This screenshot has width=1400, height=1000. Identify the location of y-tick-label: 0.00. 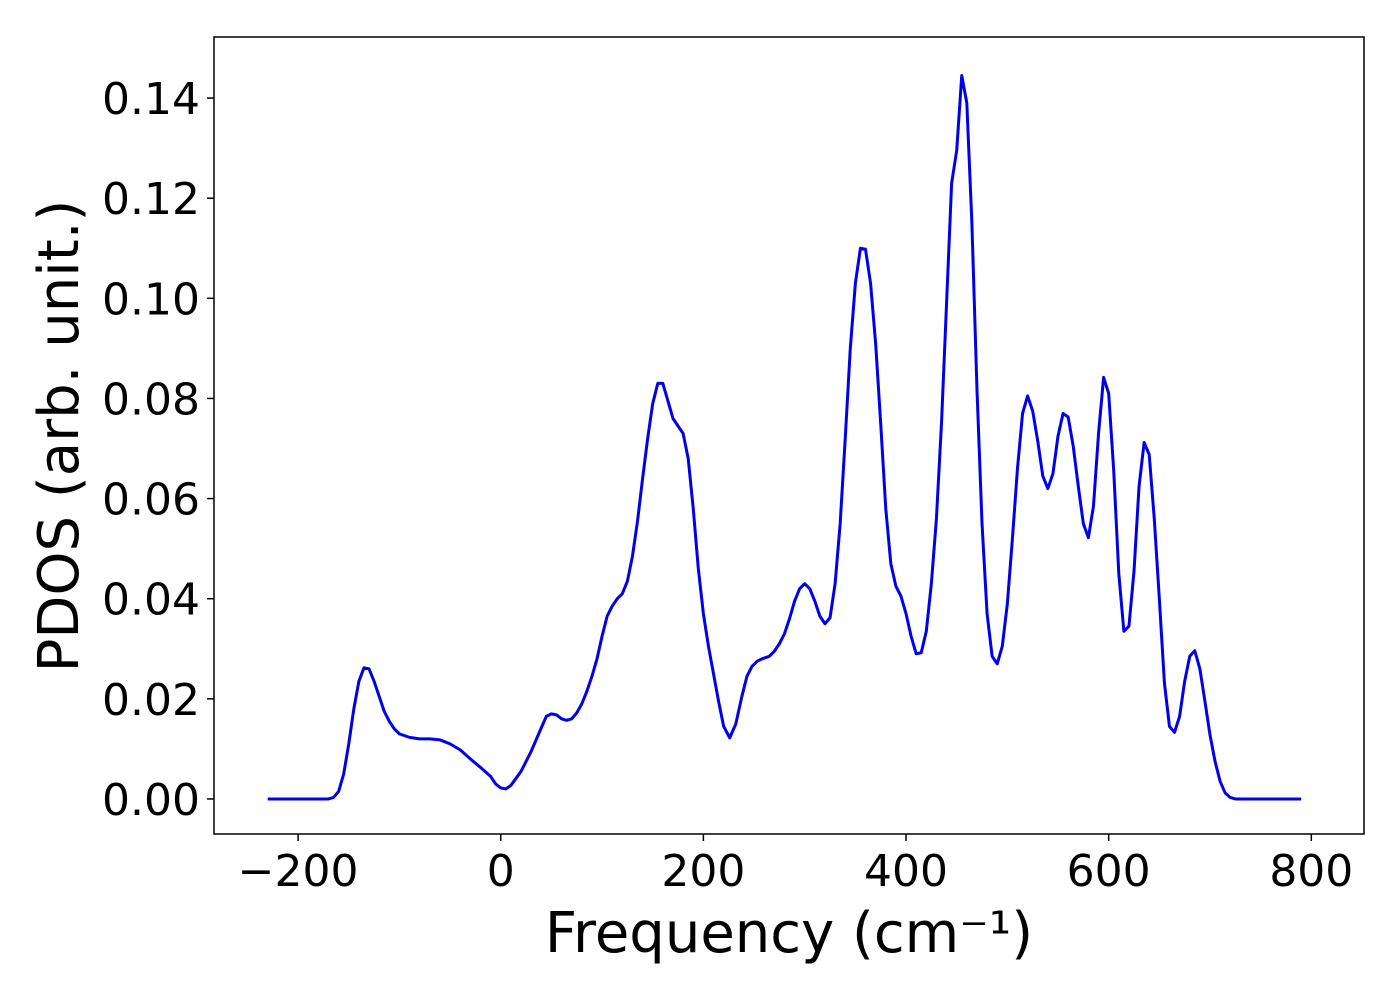
(151, 800).